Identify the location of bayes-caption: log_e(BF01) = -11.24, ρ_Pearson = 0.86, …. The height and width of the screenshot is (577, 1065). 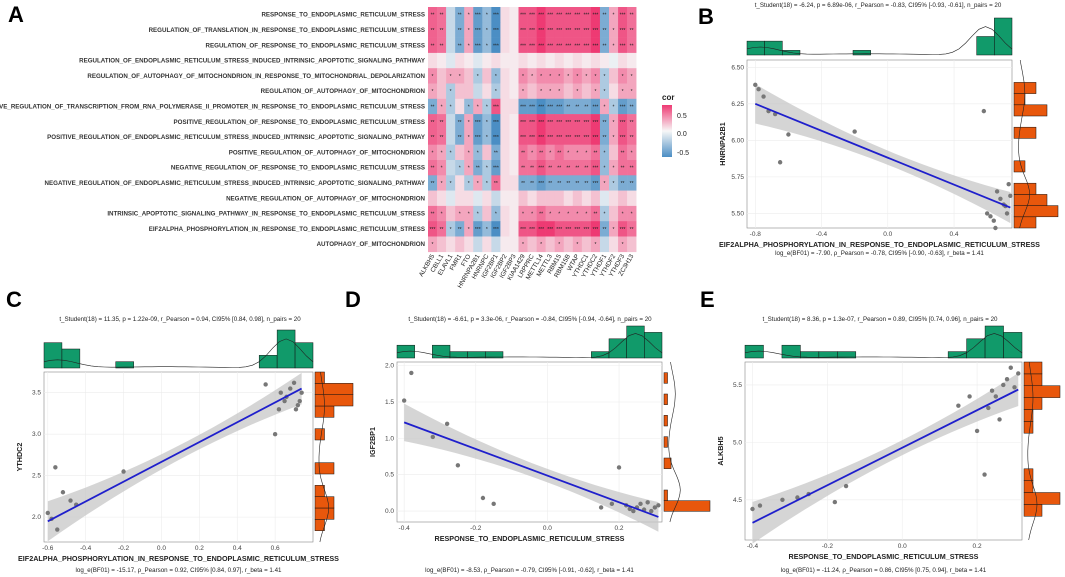
(884, 570).